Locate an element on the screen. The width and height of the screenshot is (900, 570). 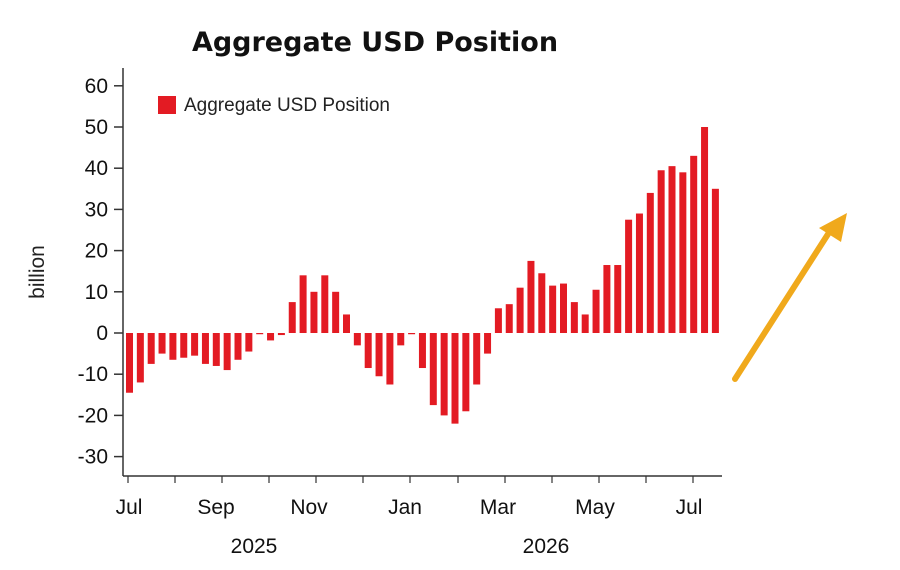
x-year-label: 2026 is located at coordinates (546, 546).